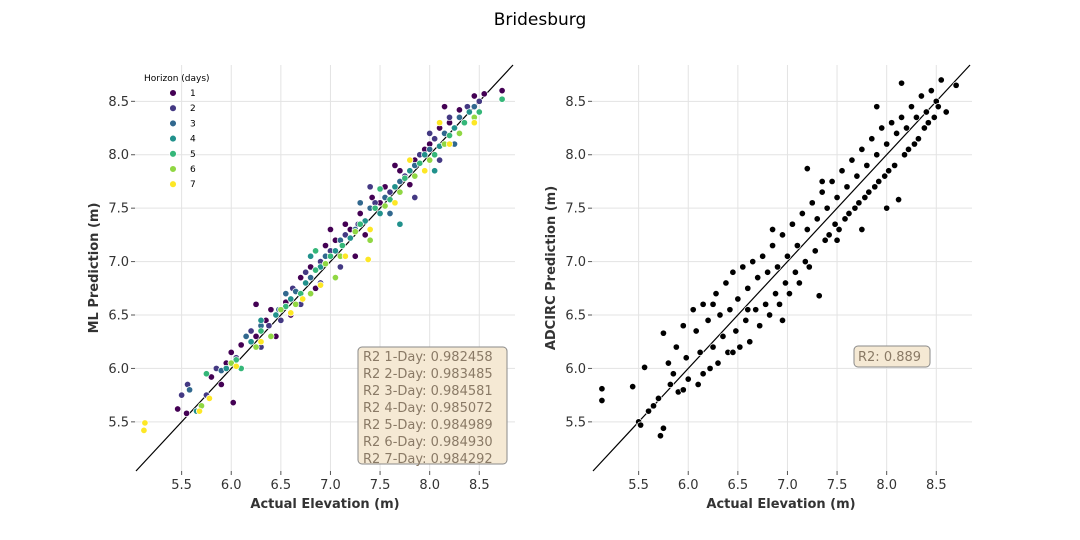 This screenshot has width=1080, height=540. Describe the element at coordinates (892, 356) in the screenshot. I see `adcirc-chart-r2-box: R2: 0.889` at that location.